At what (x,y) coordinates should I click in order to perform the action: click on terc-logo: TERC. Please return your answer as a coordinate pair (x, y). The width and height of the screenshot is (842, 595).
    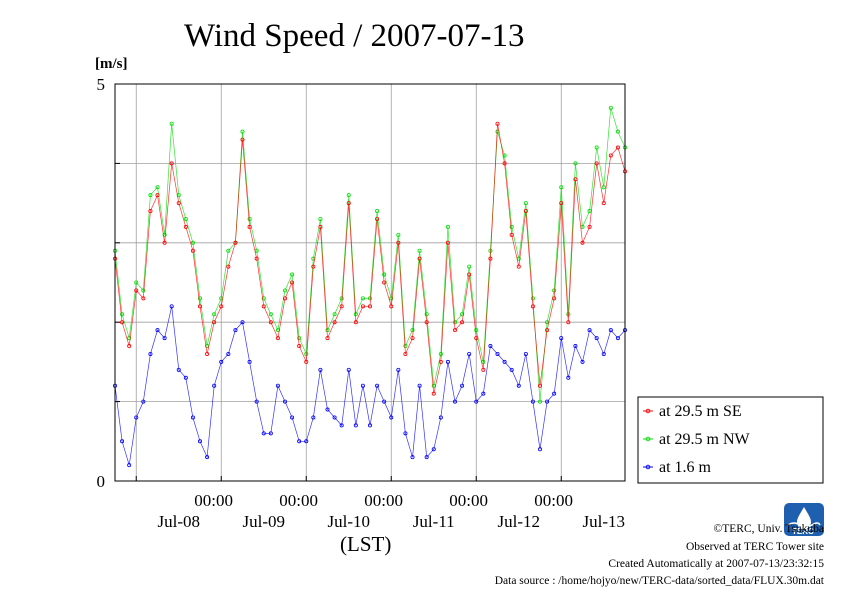
    Looking at the image, I should click on (804, 519).